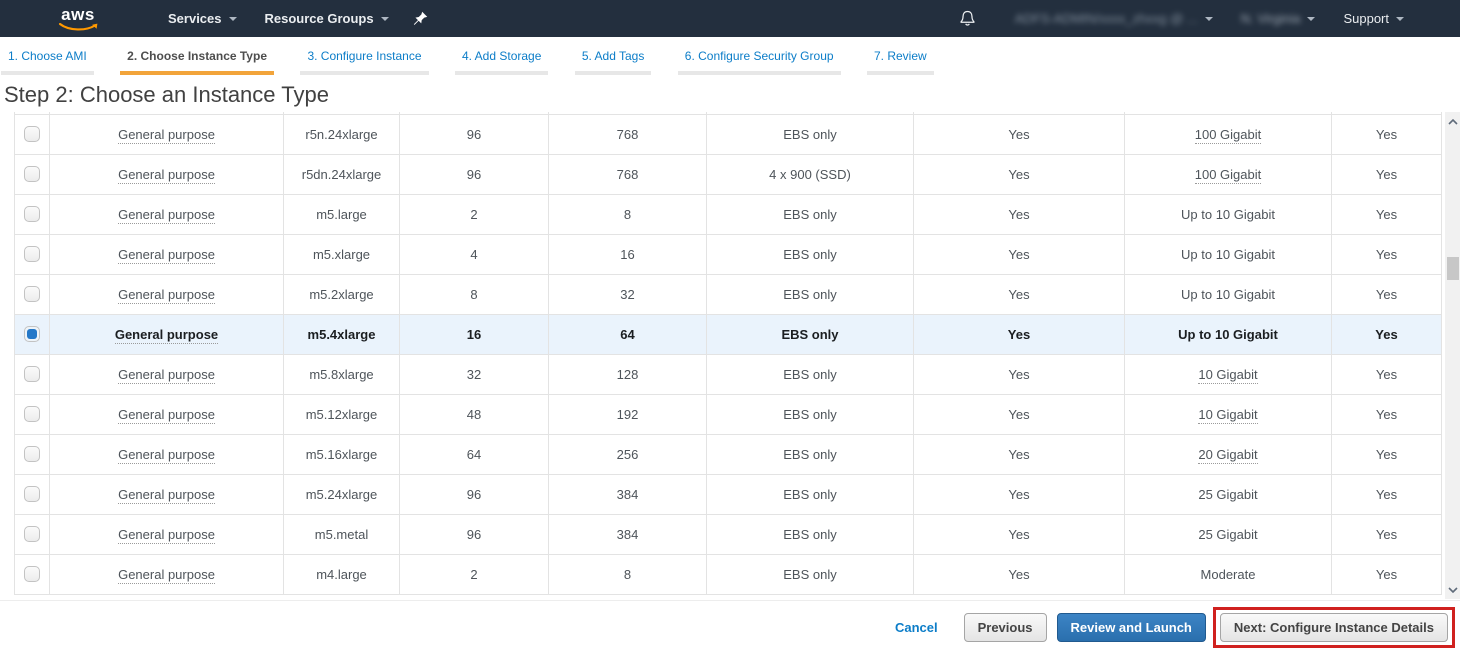  I want to click on type-cell: m5.metal, so click(341, 534).